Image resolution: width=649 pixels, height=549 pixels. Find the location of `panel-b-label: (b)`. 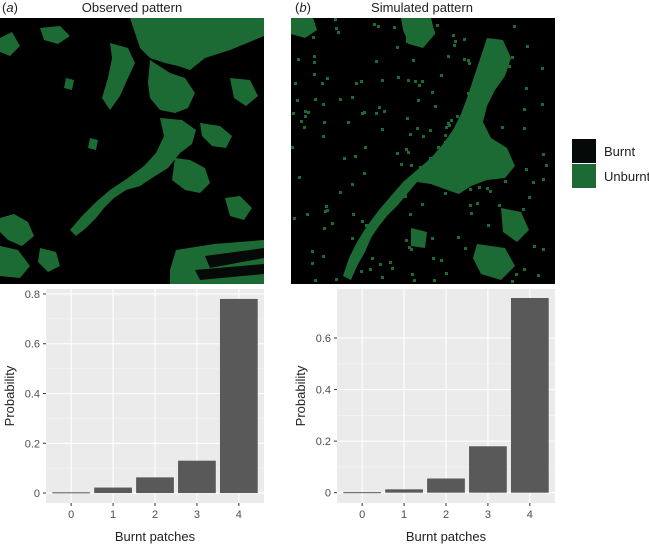

panel-b-label: (b) is located at coordinates (303, 7).